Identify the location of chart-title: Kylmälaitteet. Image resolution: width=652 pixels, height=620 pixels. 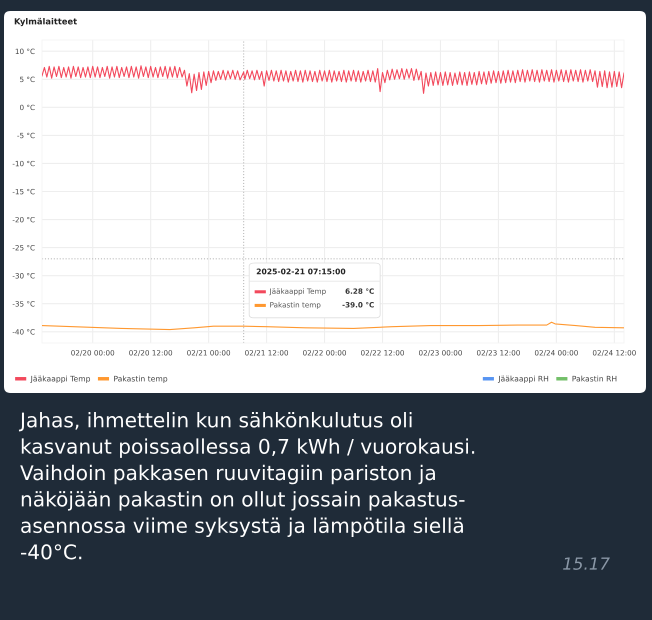
(45, 22).